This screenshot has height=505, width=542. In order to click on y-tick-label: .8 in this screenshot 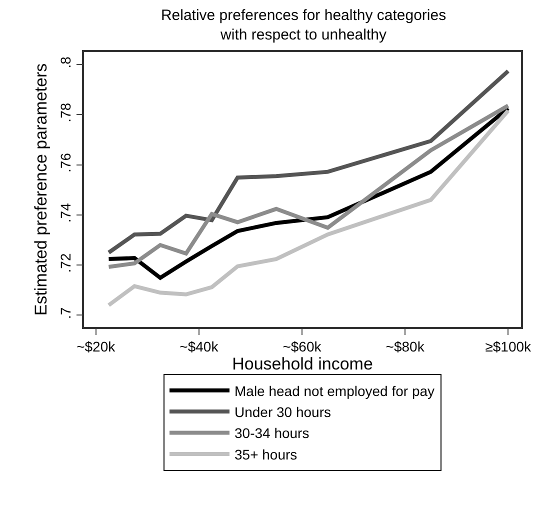, I will do `click(66, 62)`.